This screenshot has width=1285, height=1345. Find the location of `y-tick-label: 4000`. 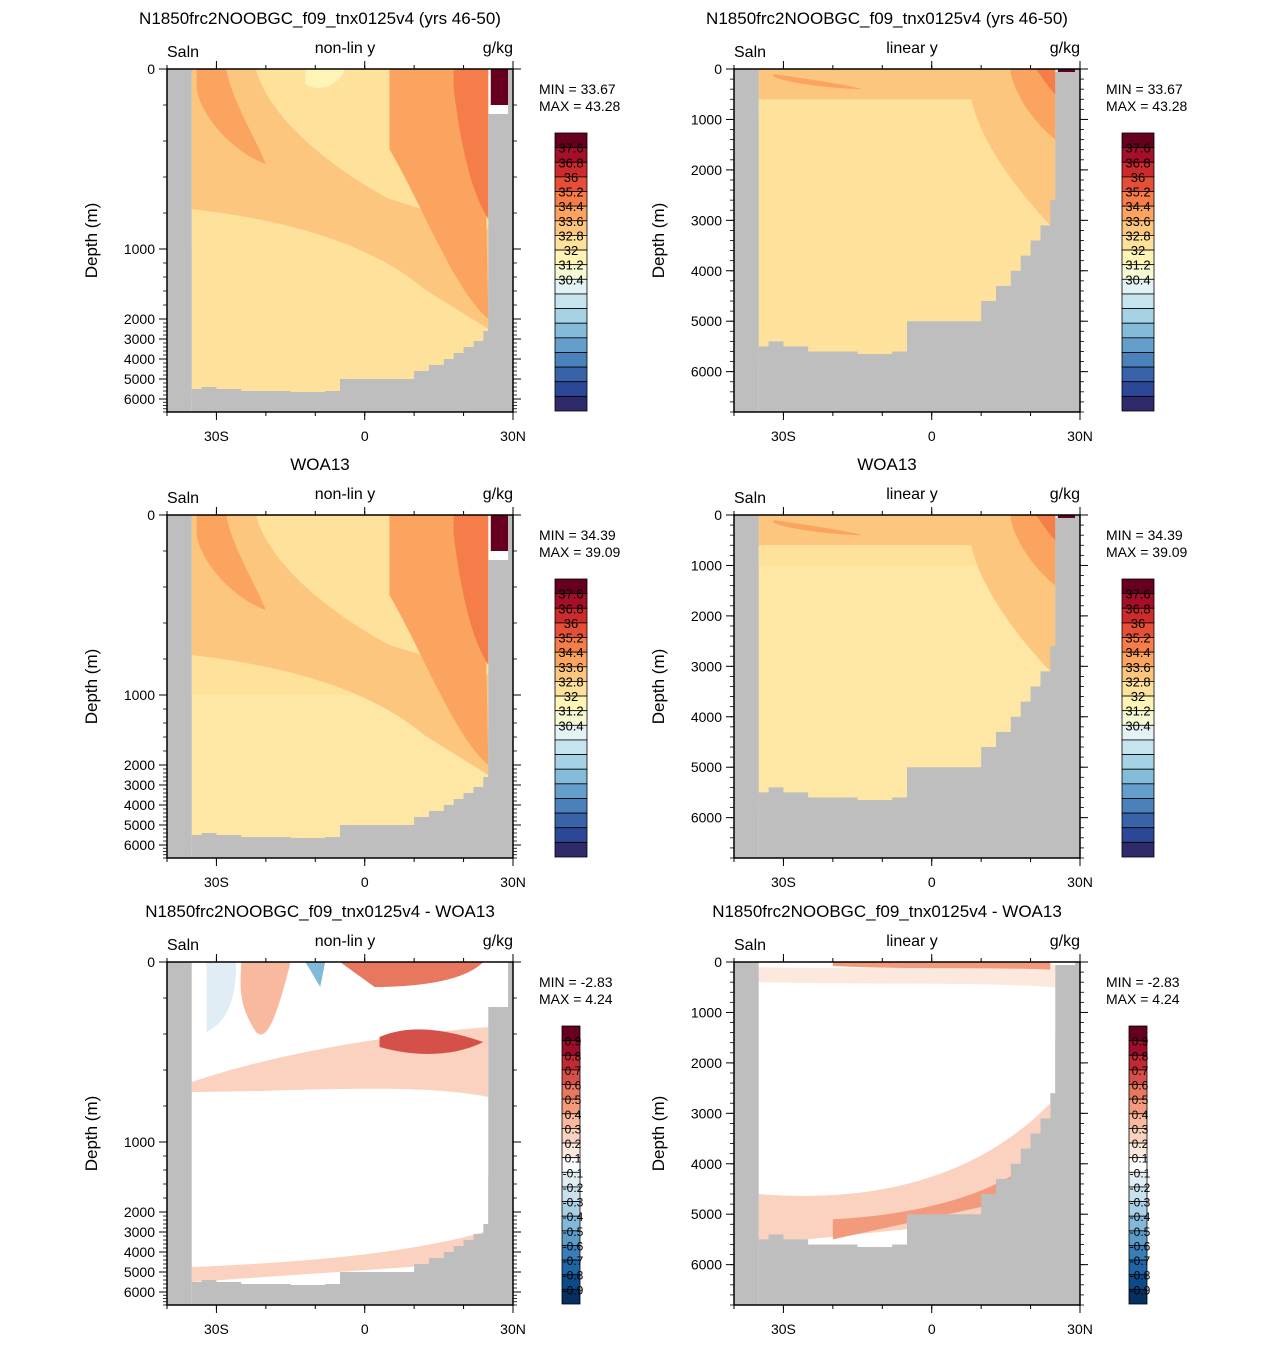

y-tick-label: 4000 is located at coordinates (139, 359).